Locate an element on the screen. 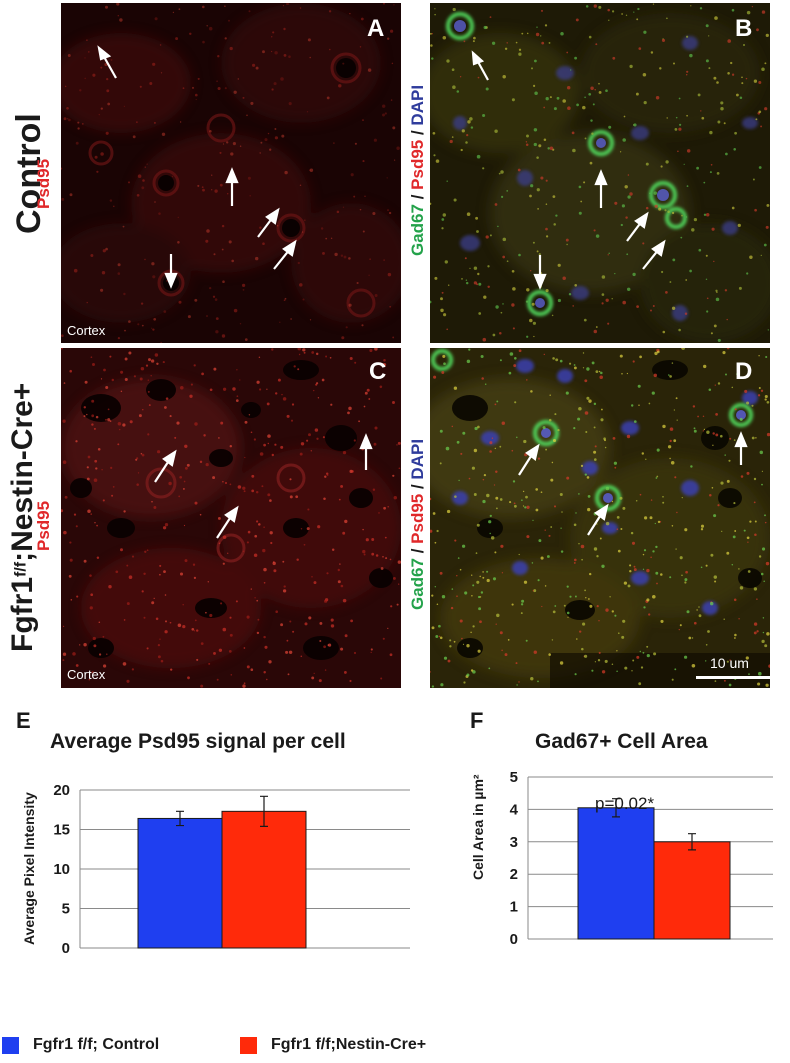 Image resolution: width=790 pixels, height=1063 pixels. chart-e-ylabel: Average Pixel Intensity is located at coordinates (29, 868).